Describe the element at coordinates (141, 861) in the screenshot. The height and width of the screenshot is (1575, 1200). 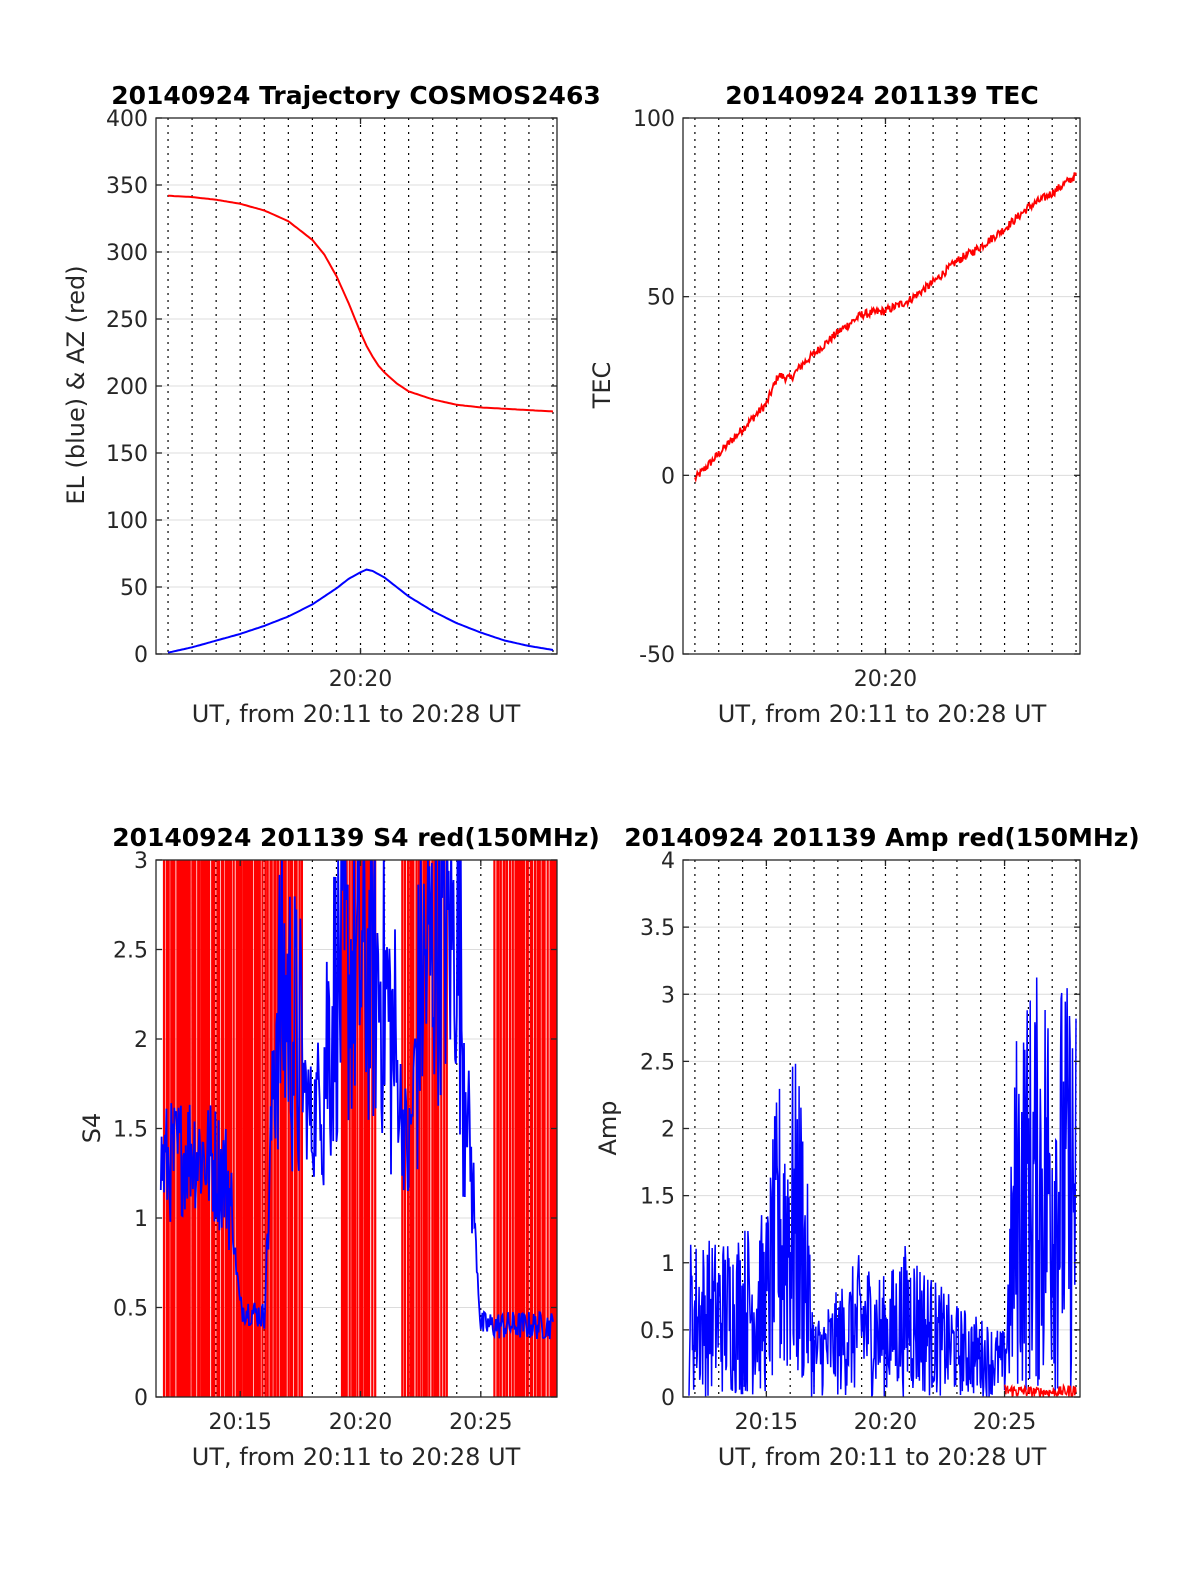
I see `s4-y-tick-label: 3` at that location.